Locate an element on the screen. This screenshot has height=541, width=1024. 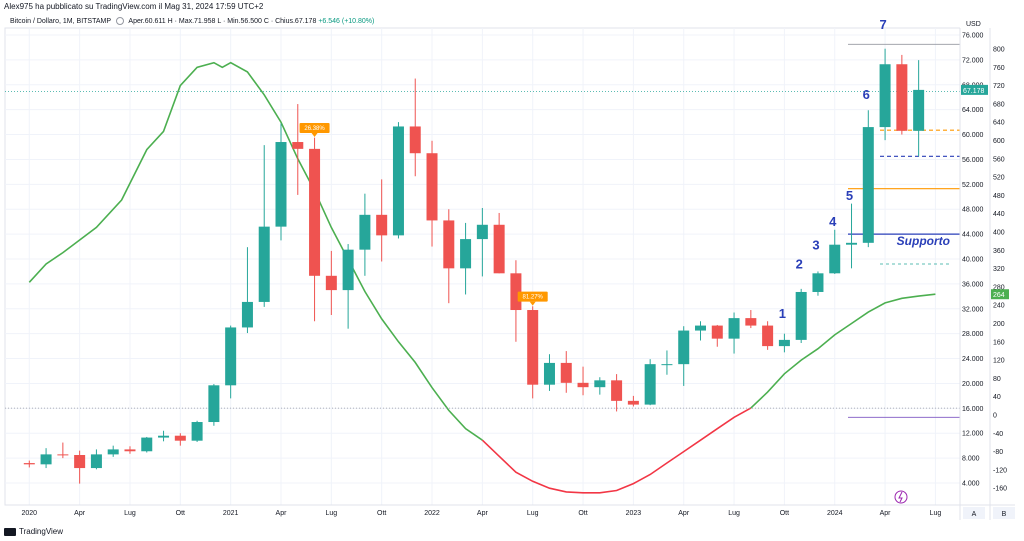
osc-tick-label: 40 is located at coordinates (997, 397).